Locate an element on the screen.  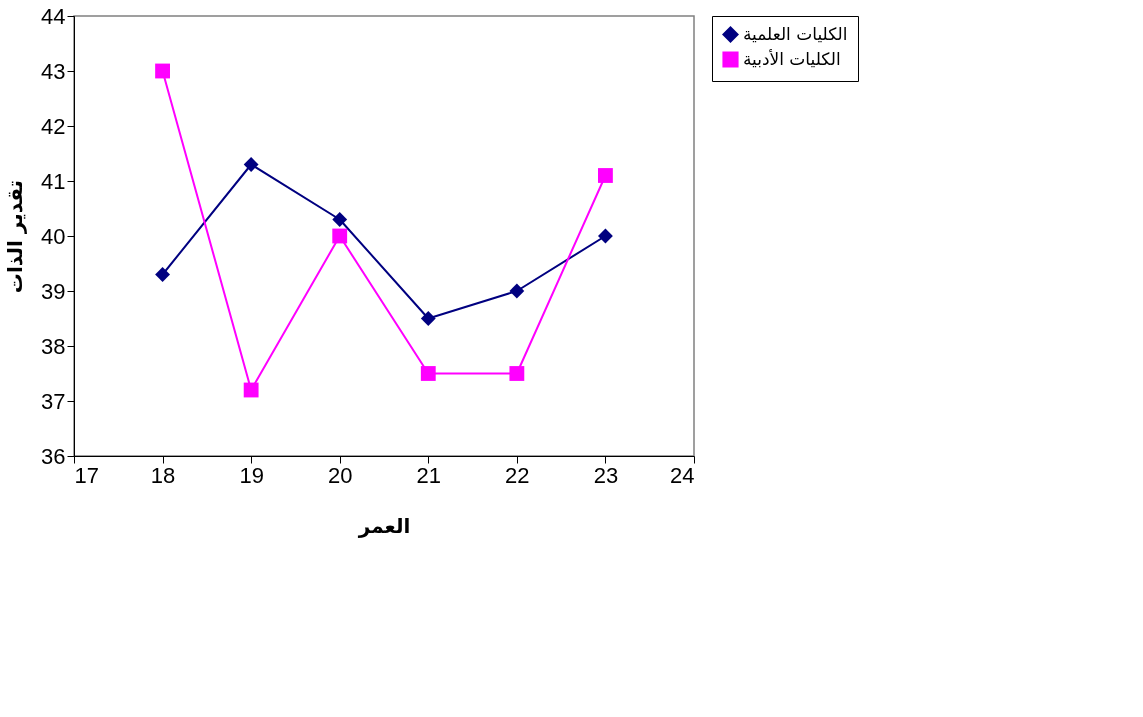
x-tick-label: 18 is located at coordinates (163, 475).